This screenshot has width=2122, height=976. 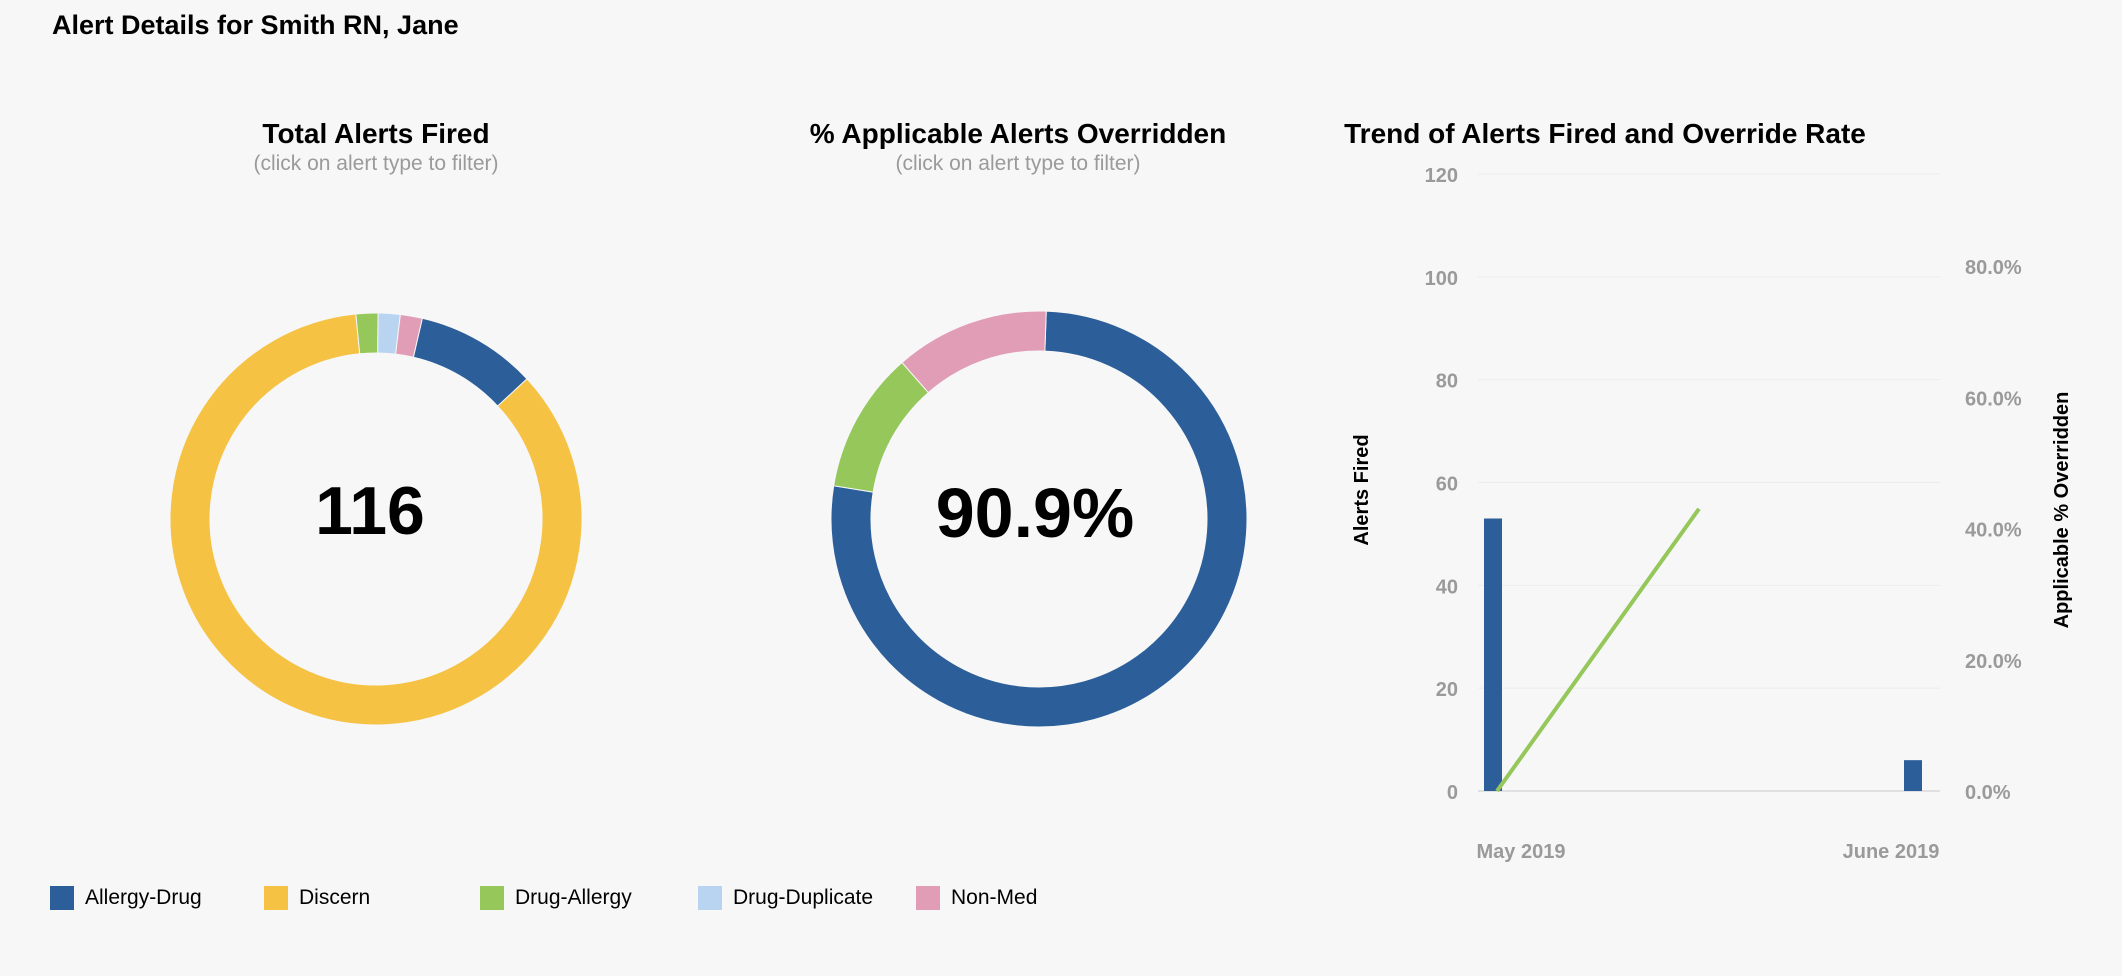 I want to click on y2-tick-label: 80.0%, so click(x=1993, y=268).